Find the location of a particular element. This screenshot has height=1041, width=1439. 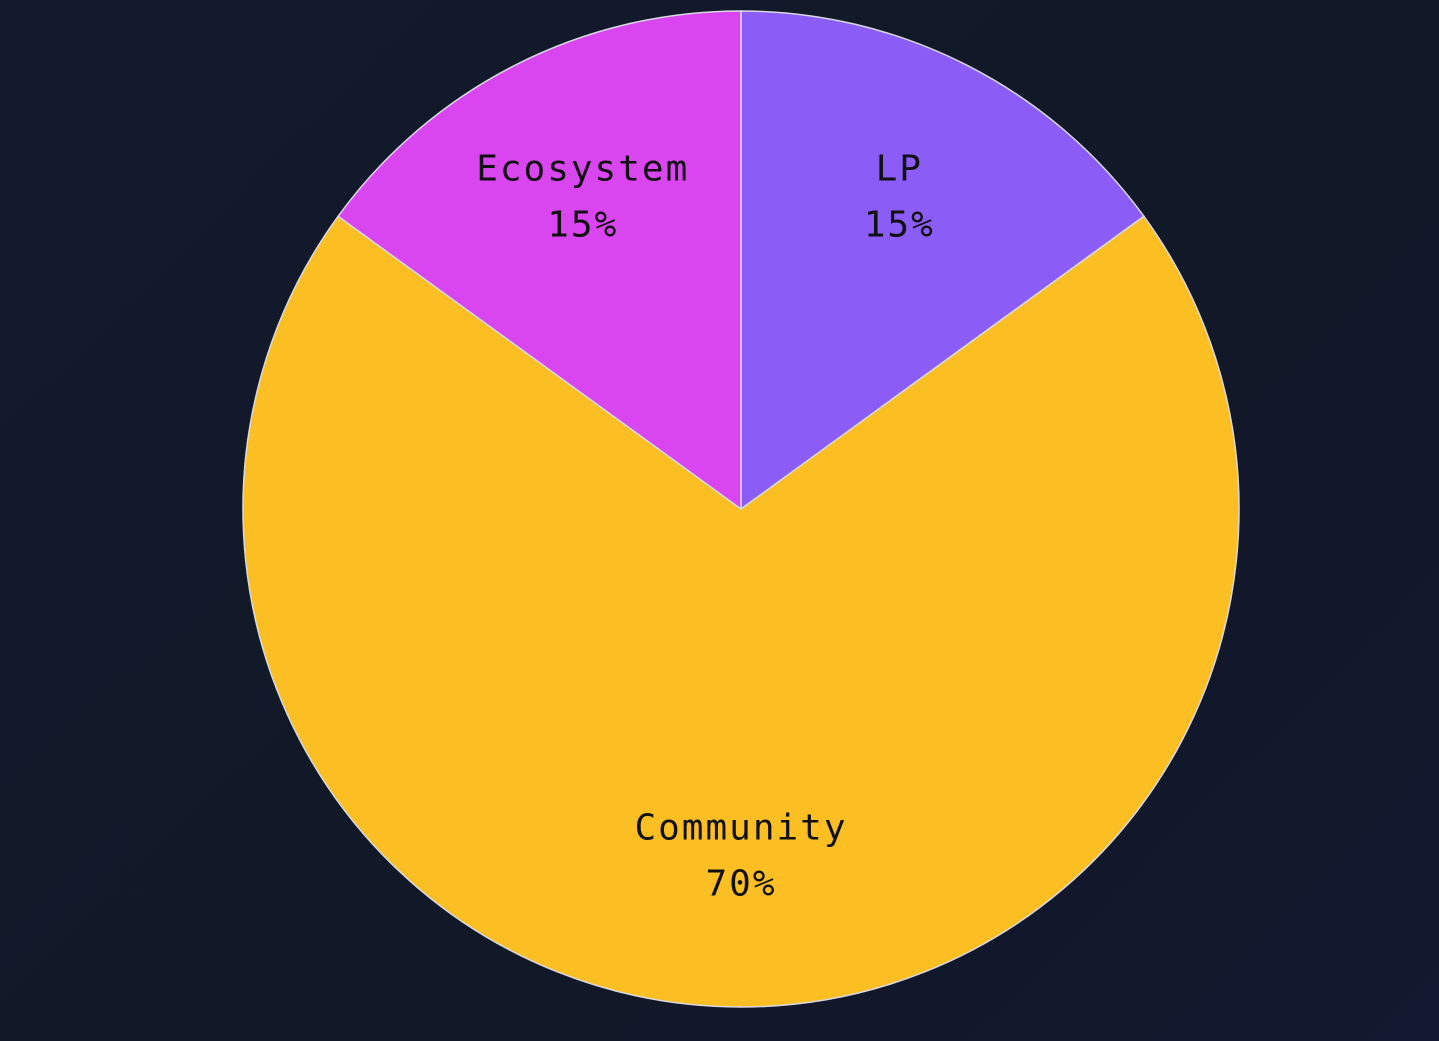

slice-label: Community is located at coordinates (740, 828).